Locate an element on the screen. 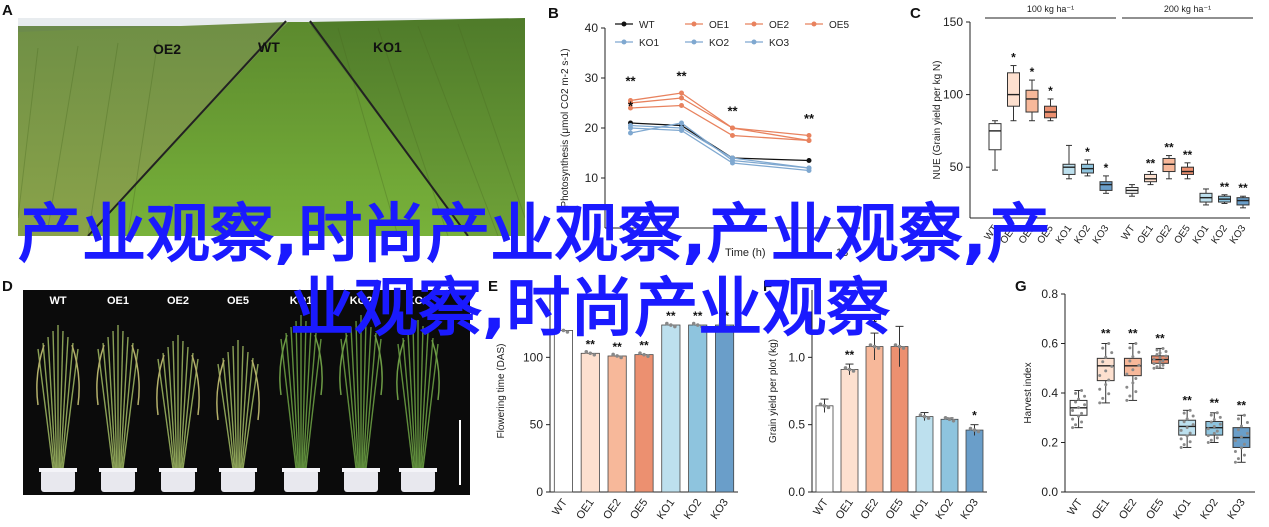  b-x-tick-label: 18 is located at coordinates (842, 253).